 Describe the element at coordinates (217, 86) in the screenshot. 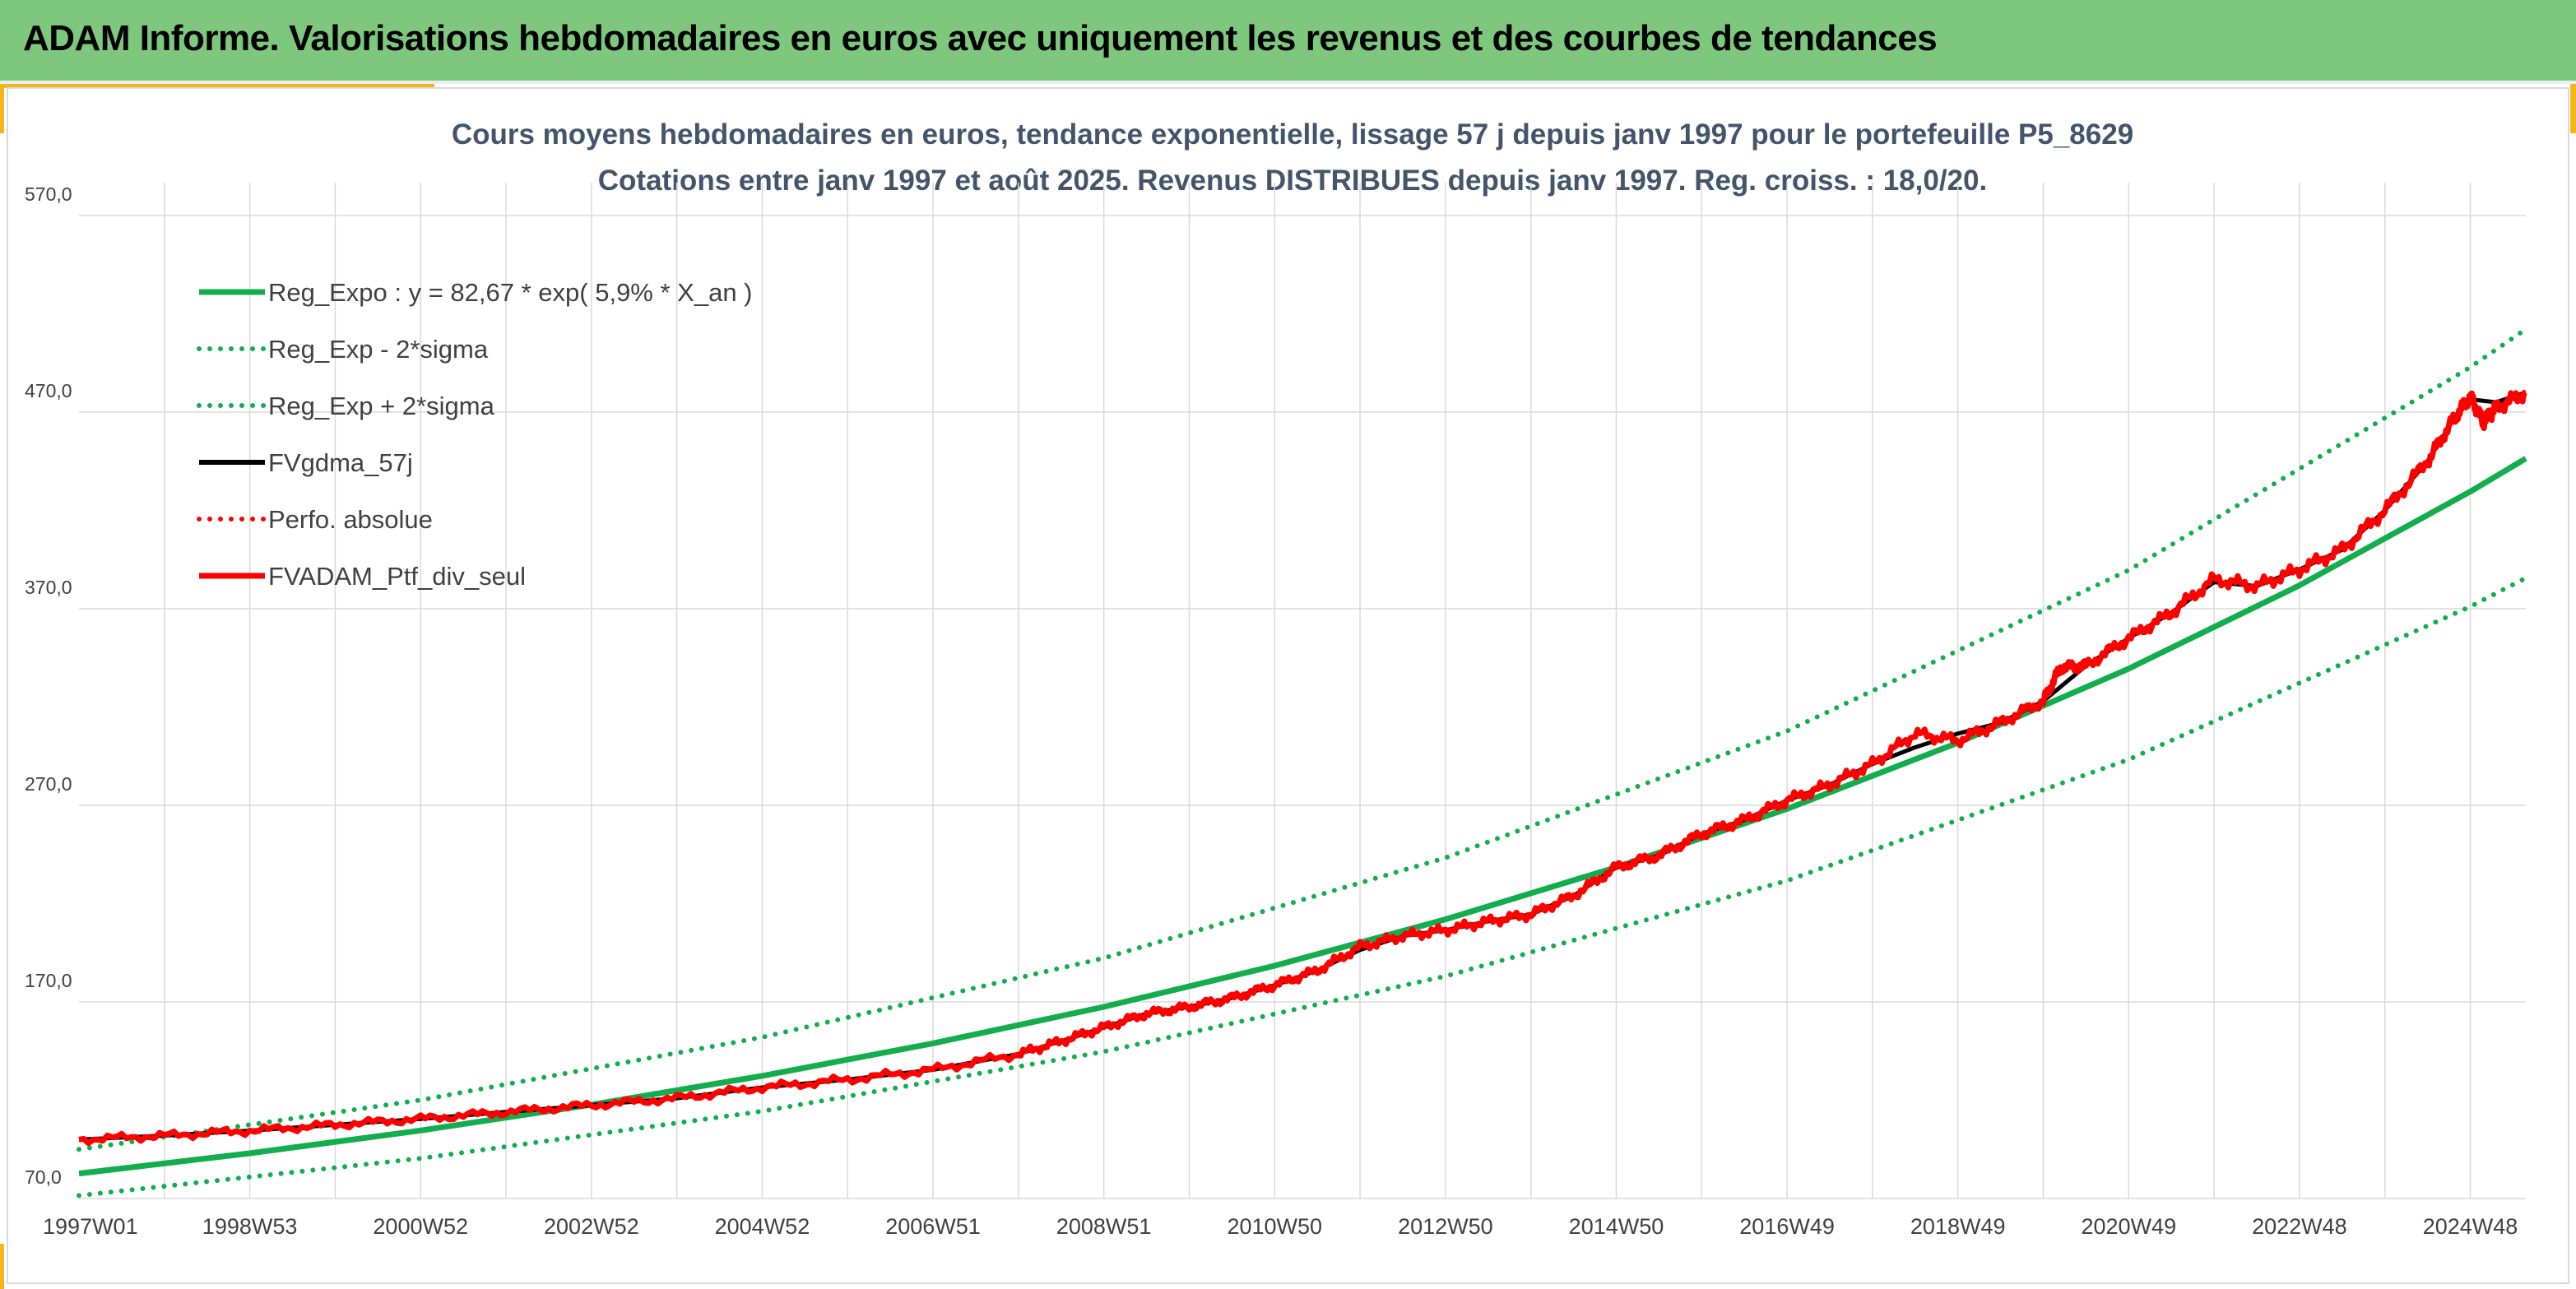

I see `accent-bar-top-left` at that location.